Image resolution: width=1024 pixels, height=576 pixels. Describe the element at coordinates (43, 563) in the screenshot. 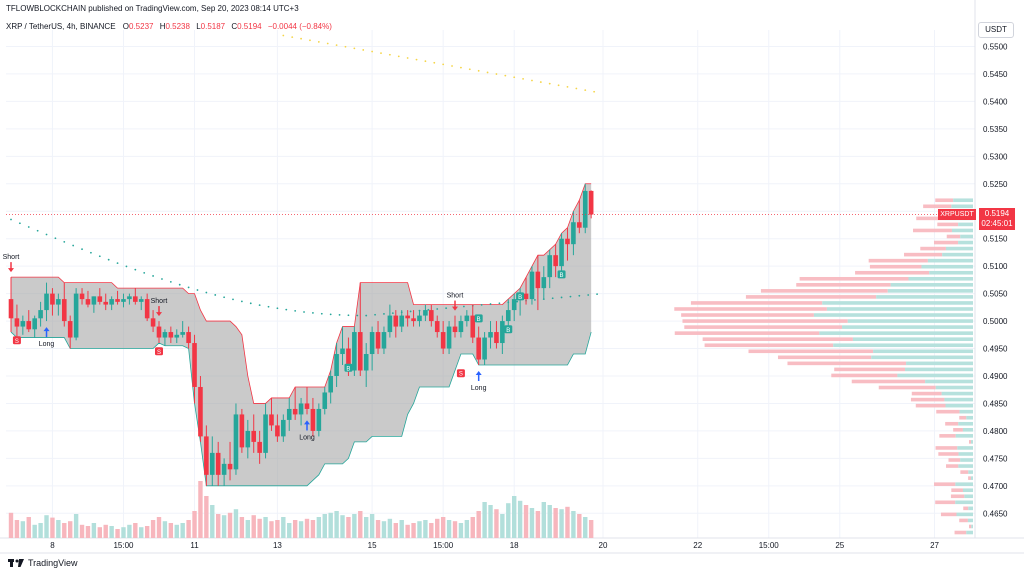

I see `footer-brand: TradingView` at that location.